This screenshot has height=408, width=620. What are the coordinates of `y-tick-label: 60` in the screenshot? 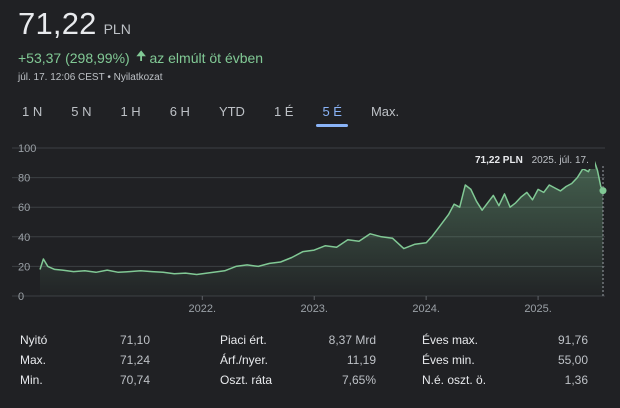 It's located at (24, 208).